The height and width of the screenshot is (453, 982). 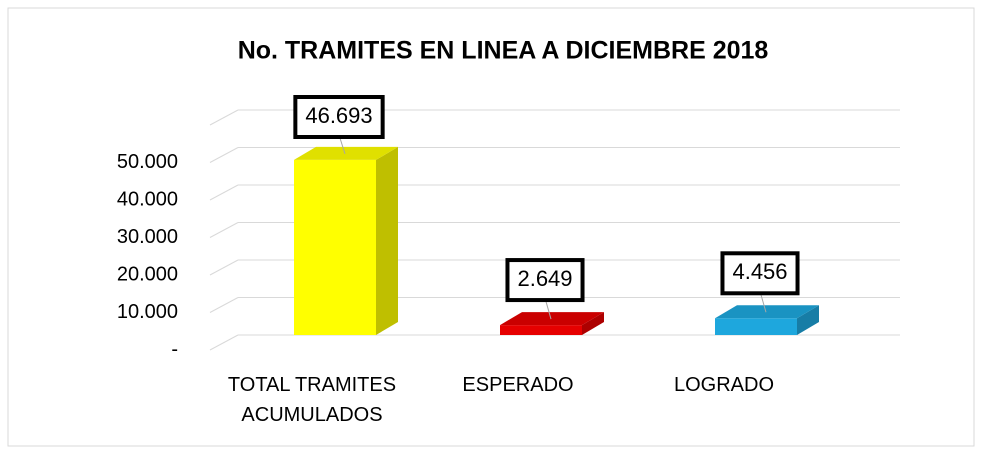 I want to click on value-label: 4.456, so click(x=759, y=271).